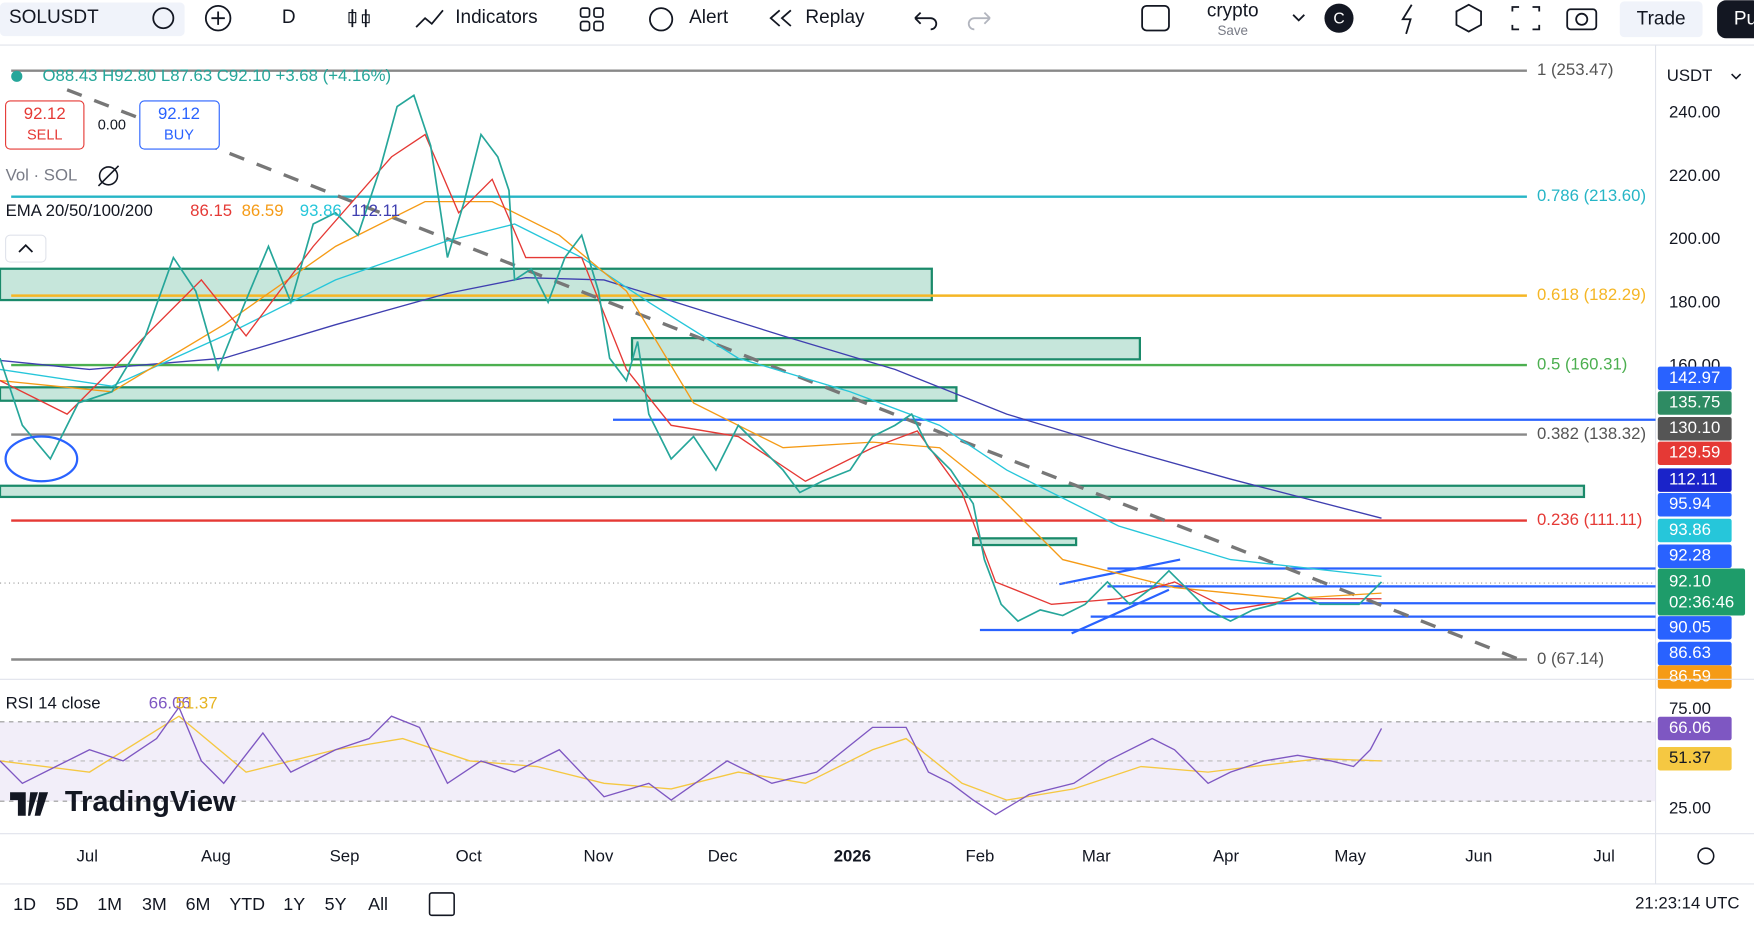 The height and width of the screenshot is (929, 1754). I want to click on price-tick: 240.00, so click(1694, 112).